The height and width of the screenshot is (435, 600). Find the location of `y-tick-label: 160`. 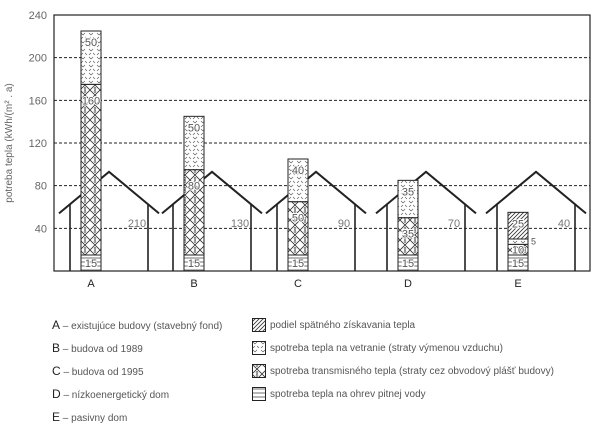

y-tick-label: 160 is located at coordinates (38, 101).